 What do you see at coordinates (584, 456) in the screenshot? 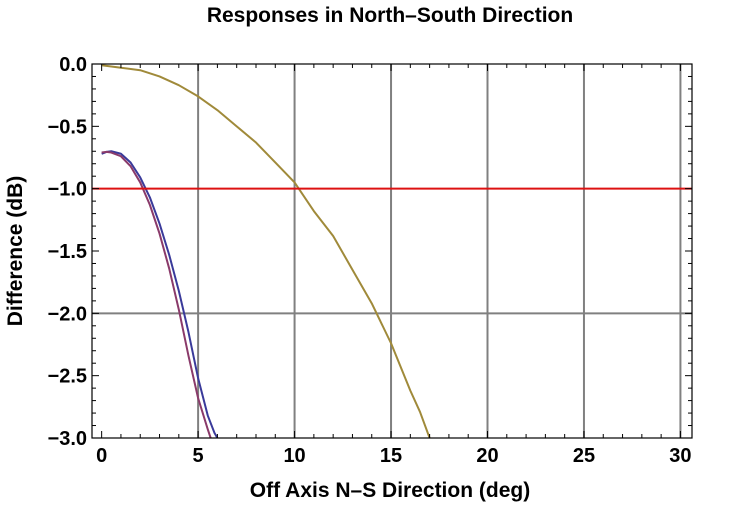
I see `x-tick-label: 25` at bounding box center [584, 456].